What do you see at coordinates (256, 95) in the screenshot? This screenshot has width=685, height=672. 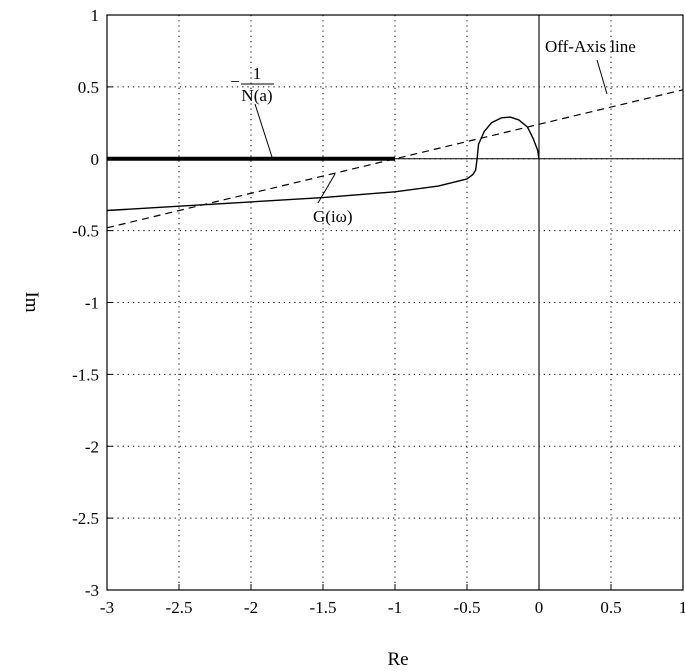 I see `df-label-denominator: N(a)` at bounding box center [256, 95].